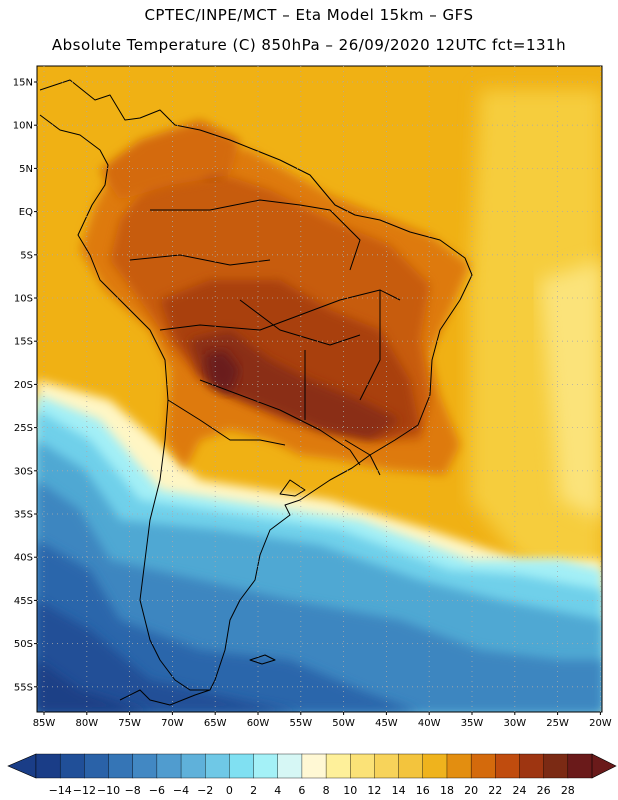 The image size is (618, 800). I want to click on colorbar-label: −14, so click(60, 790).